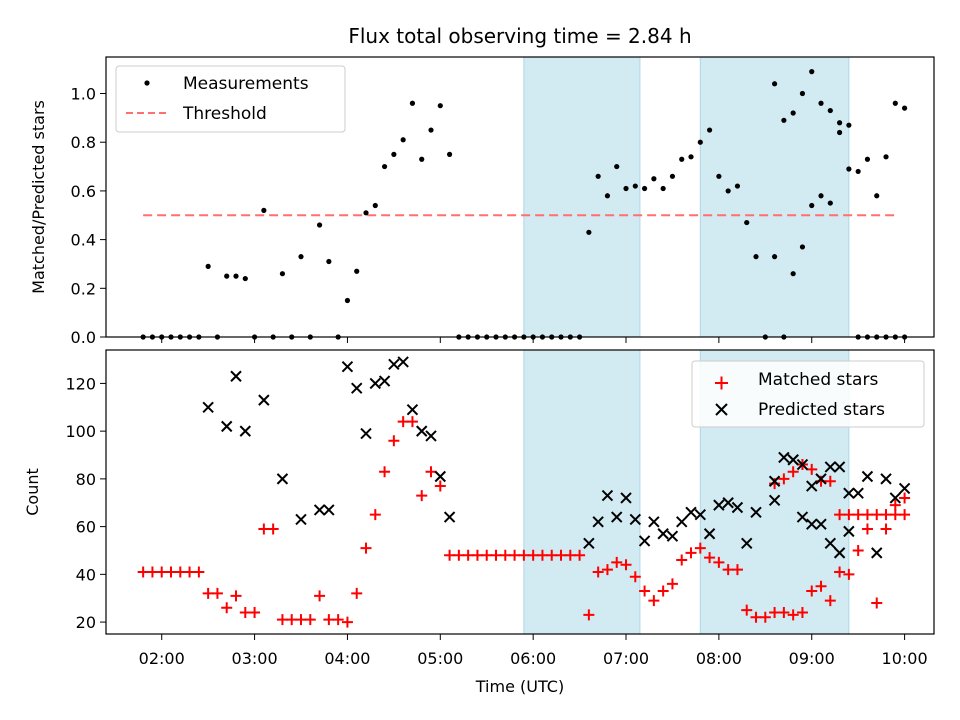 The image size is (960, 720). I want to click on y-tick-label: 0.4, so click(83, 240).